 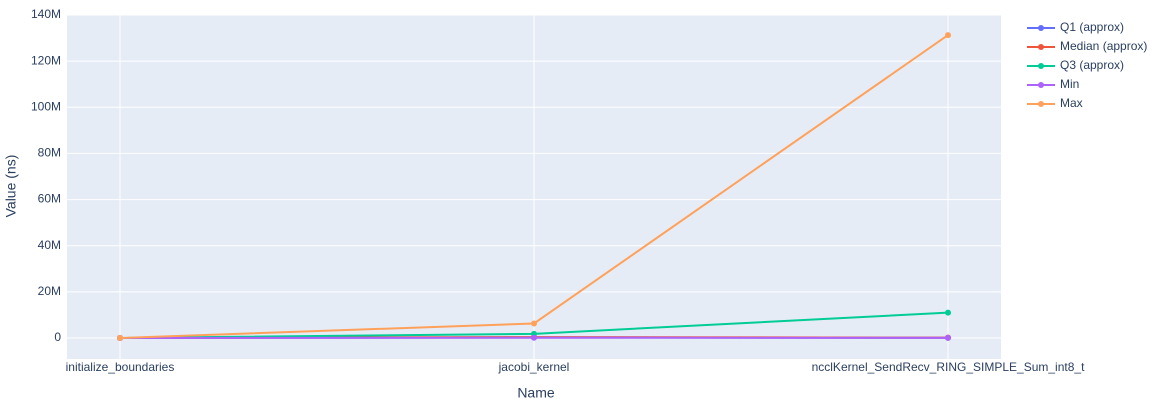 What do you see at coordinates (46, 60) in the screenshot?
I see `y-tick-label: 120M` at bounding box center [46, 60].